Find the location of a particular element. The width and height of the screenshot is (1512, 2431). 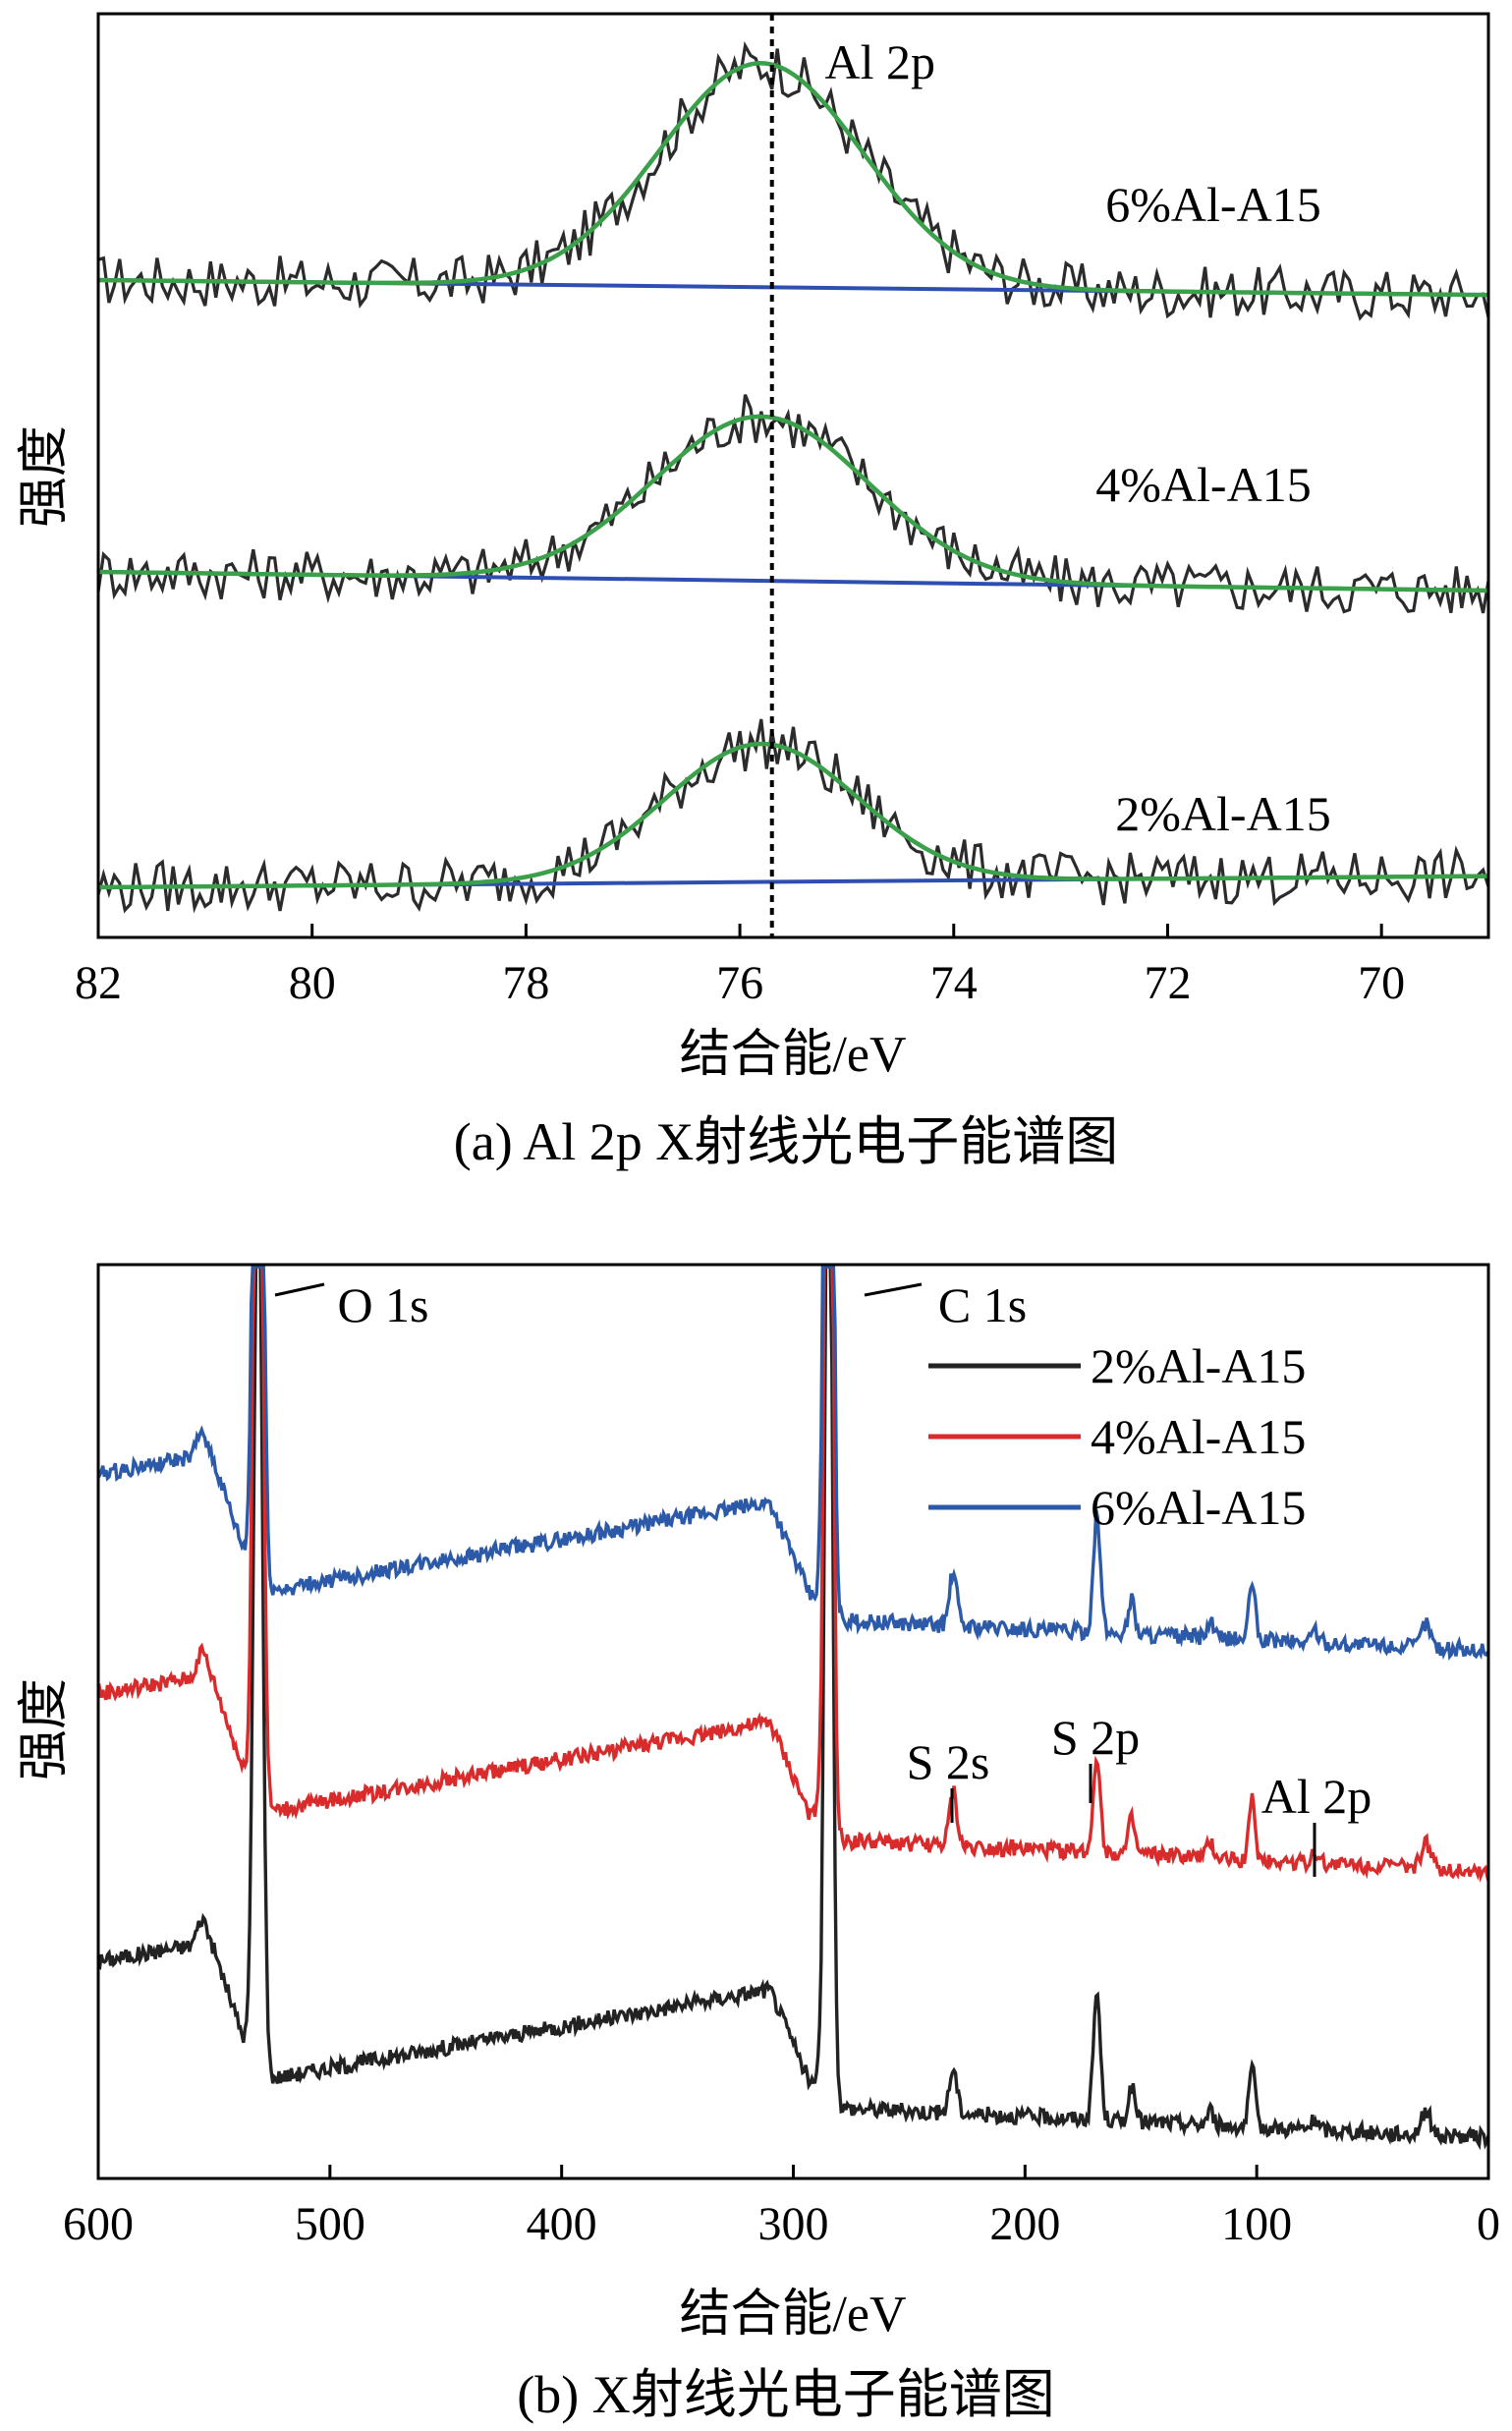

x-tick-label: 76 is located at coordinates (739, 983).